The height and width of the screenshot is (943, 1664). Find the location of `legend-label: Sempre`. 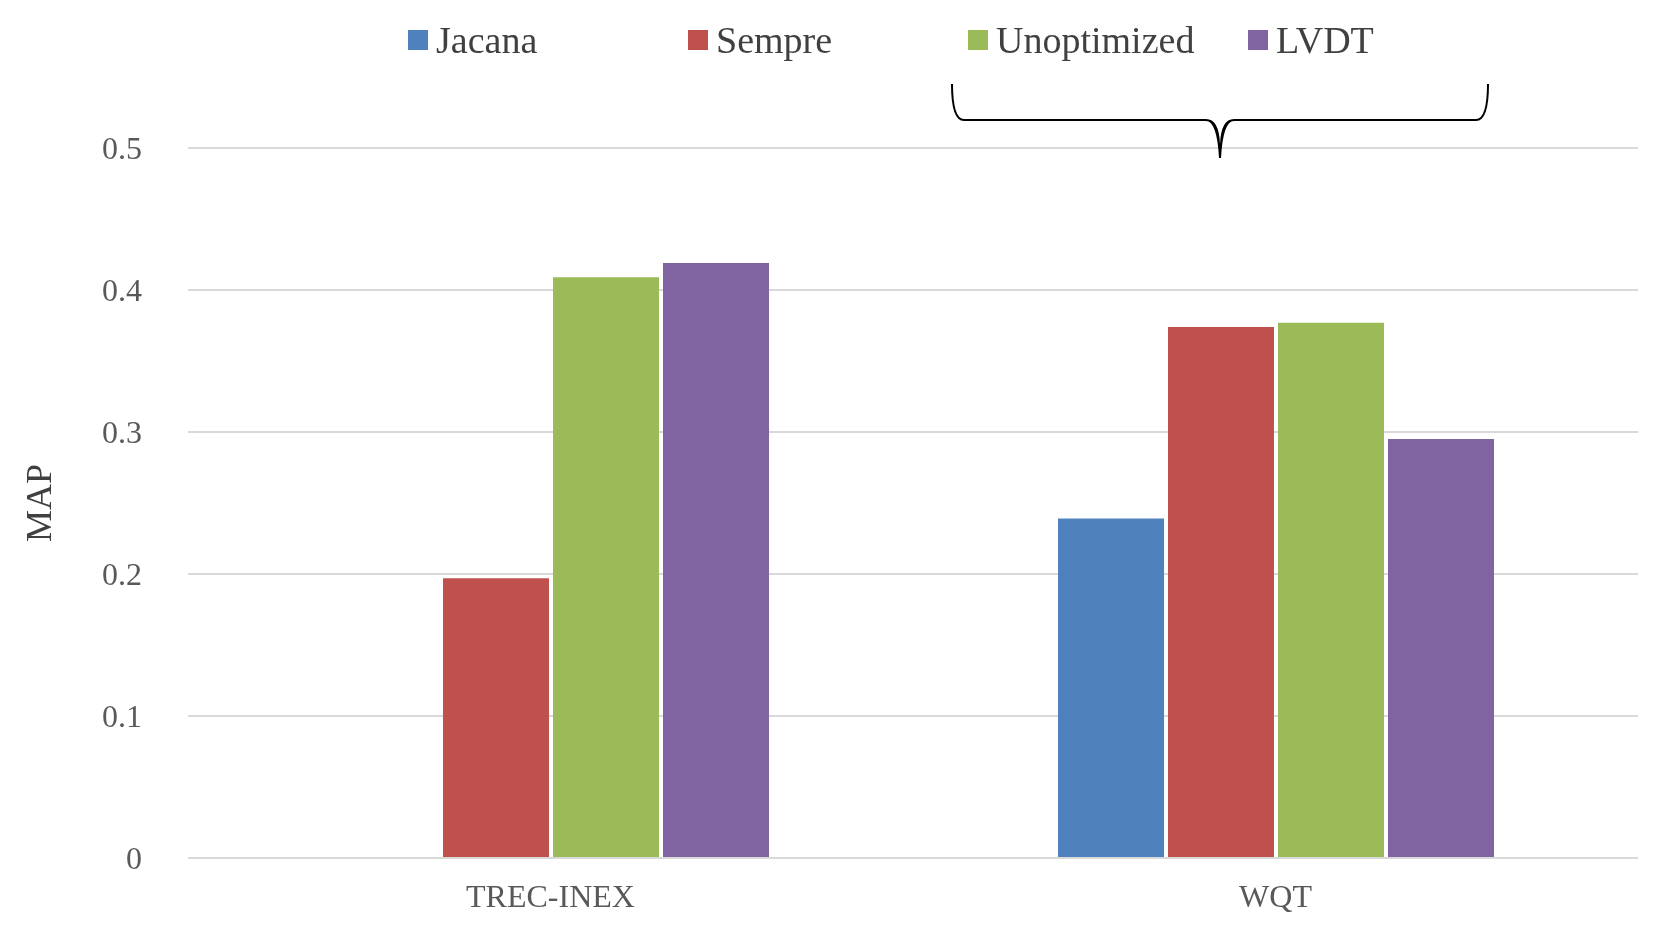

legend-label: Sempre is located at coordinates (774, 40).